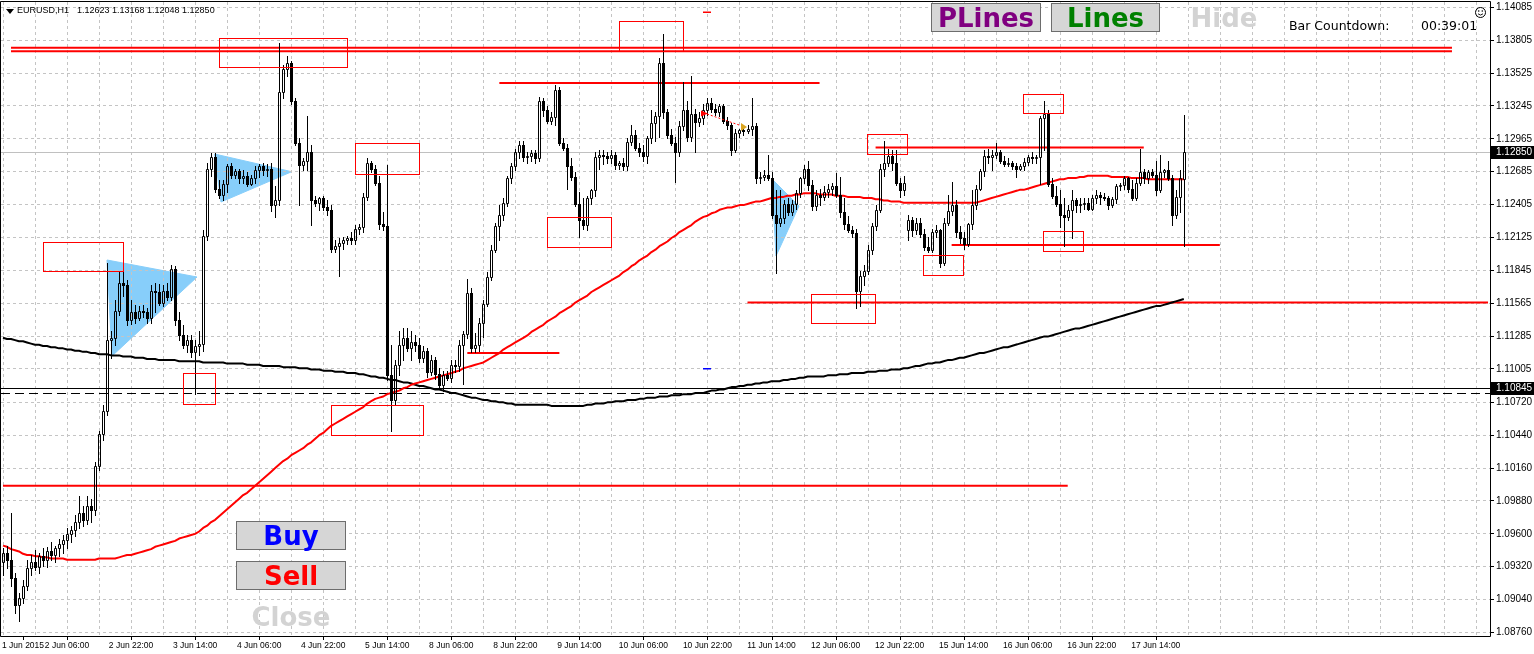  Describe the element at coordinates (1449, 25) in the screenshot. I see `annotation: 00:39:01` at that location.